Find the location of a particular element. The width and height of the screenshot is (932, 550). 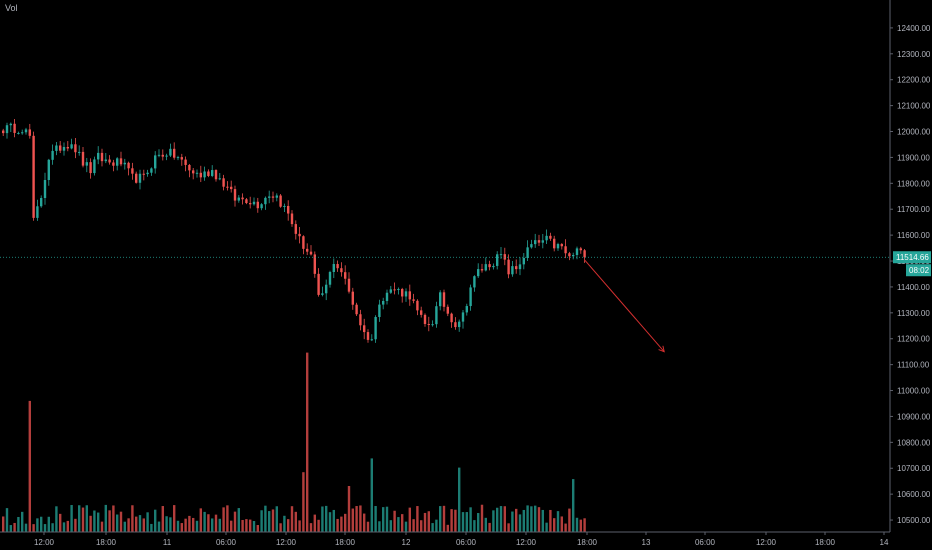

price-tick-label: 11400.00 is located at coordinates (913, 287).